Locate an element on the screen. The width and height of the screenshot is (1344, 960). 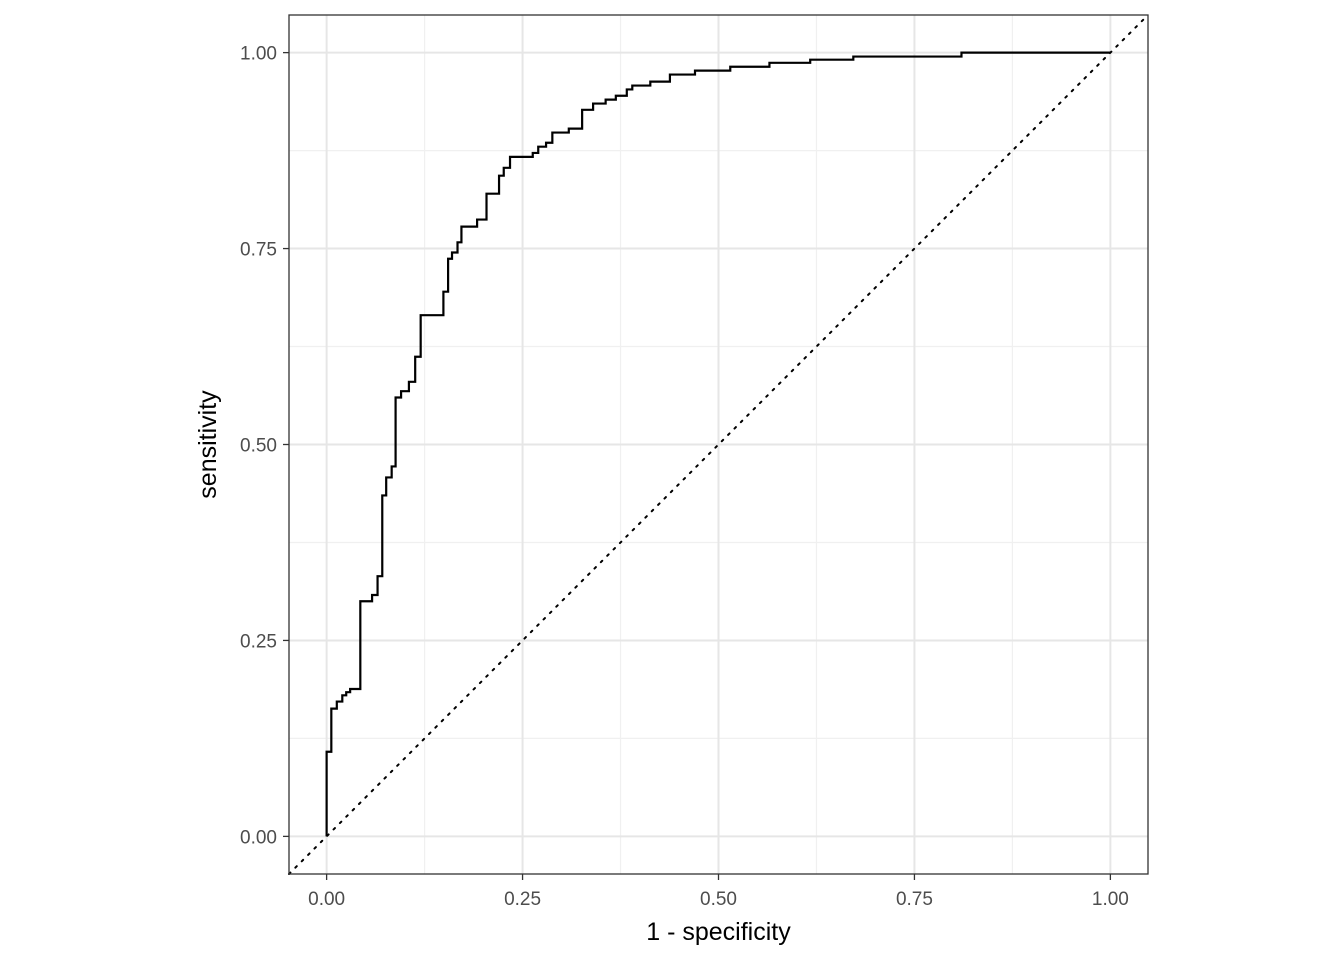
y-tick-label: 0.25 is located at coordinates (258, 641).